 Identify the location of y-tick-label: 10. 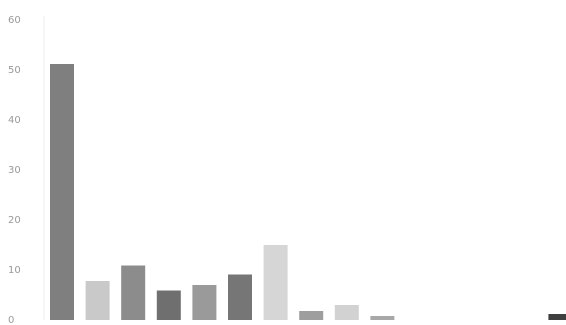
(14, 270).